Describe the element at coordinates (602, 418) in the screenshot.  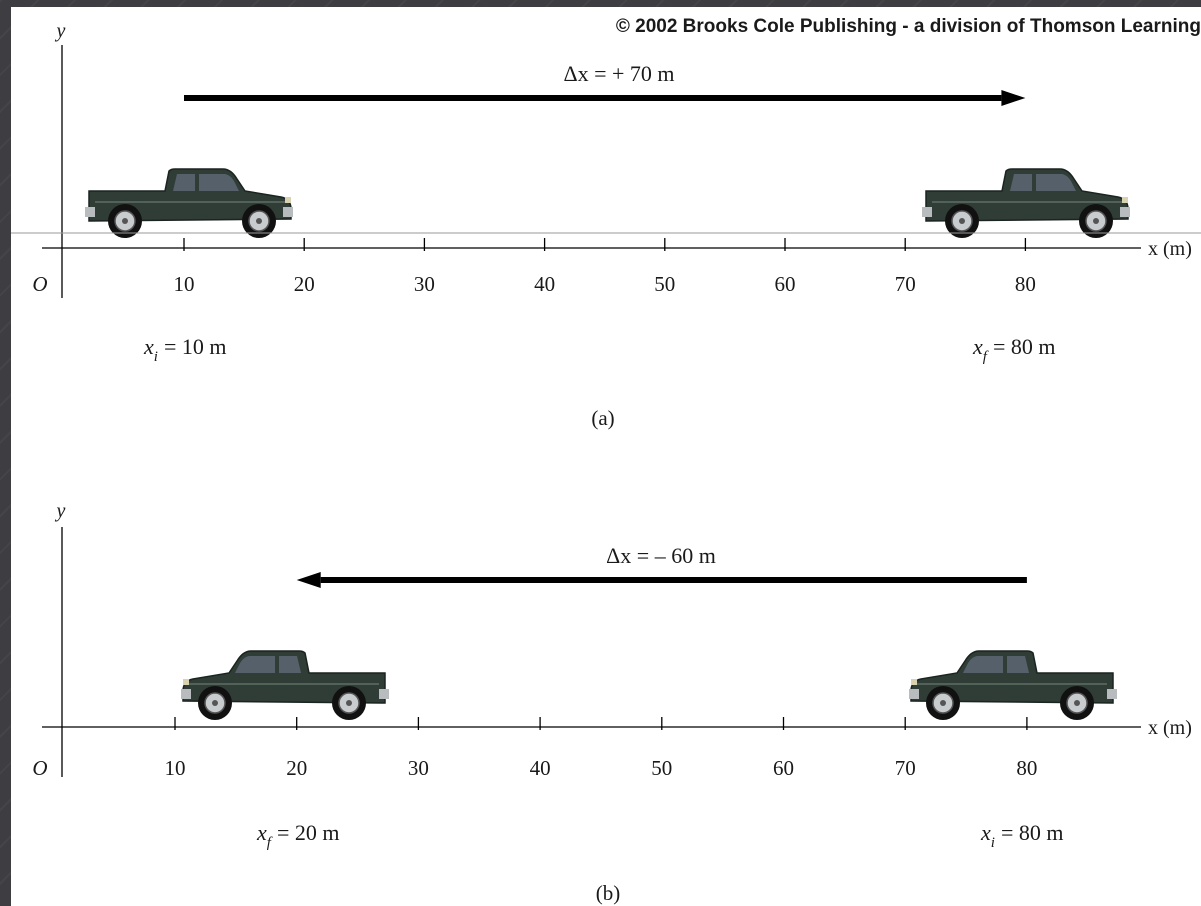
I see `panel-caption: (a)` at that location.